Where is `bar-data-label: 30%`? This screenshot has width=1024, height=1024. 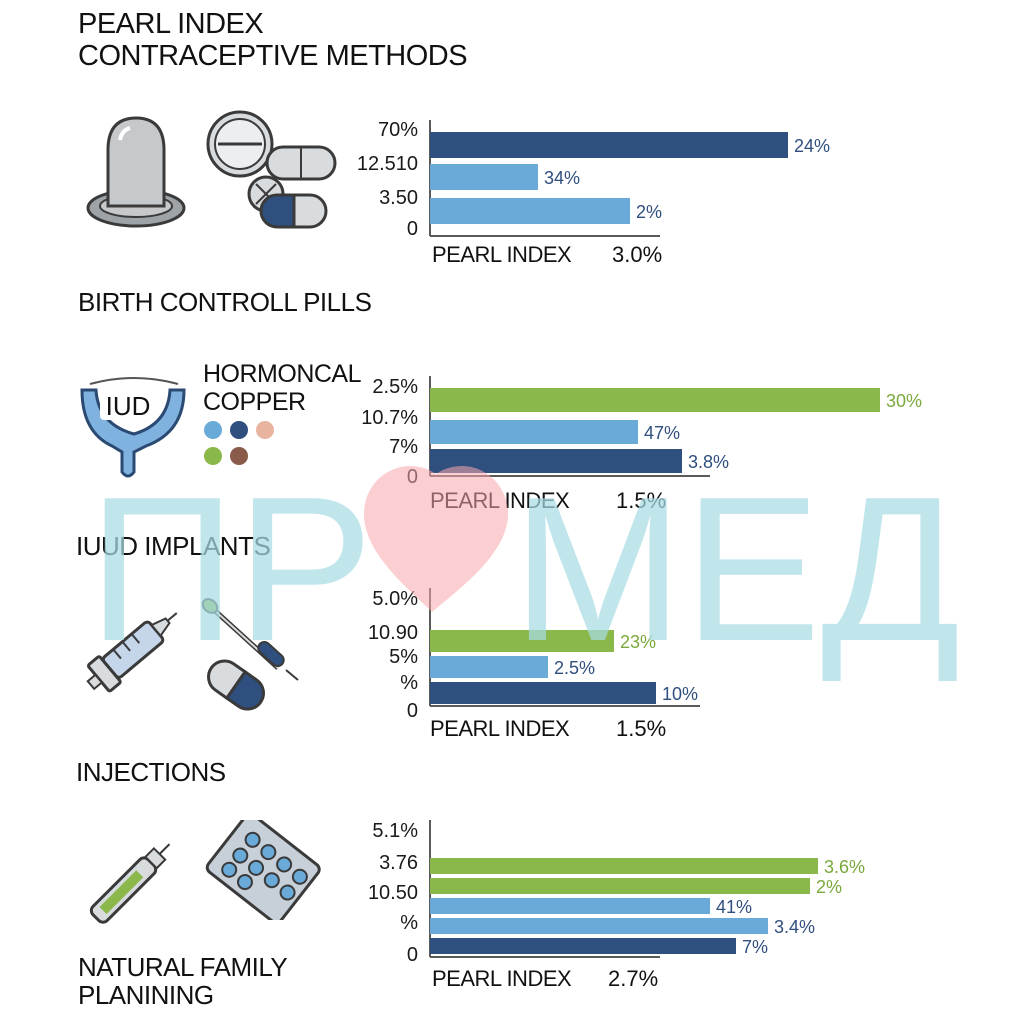
bar-data-label: 30% is located at coordinates (904, 401).